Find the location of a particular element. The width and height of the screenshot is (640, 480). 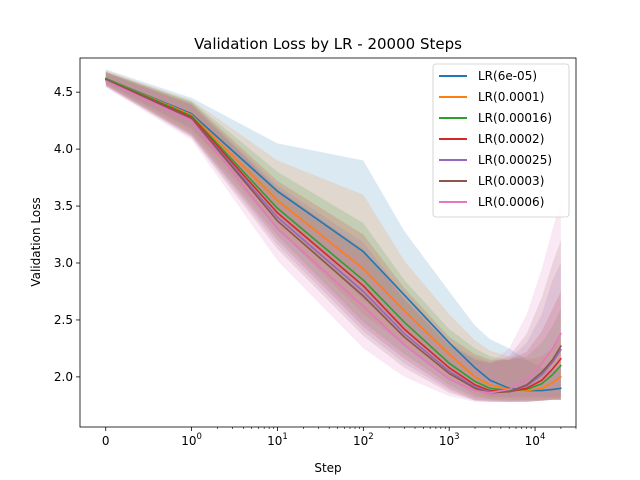

x-axis-label: Step is located at coordinates (327, 468).